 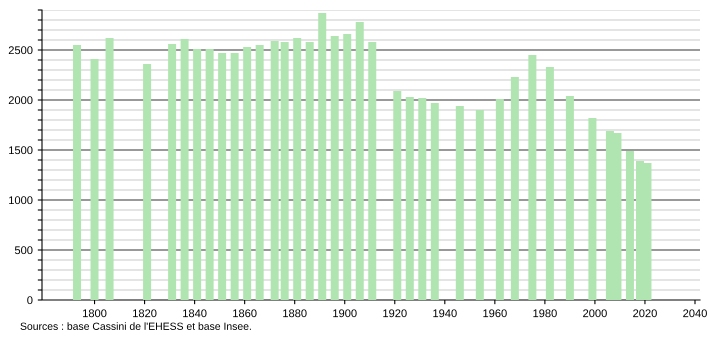 What do you see at coordinates (545, 313) in the screenshot?
I see `x-tick-label: 1980` at bounding box center [545, 313].